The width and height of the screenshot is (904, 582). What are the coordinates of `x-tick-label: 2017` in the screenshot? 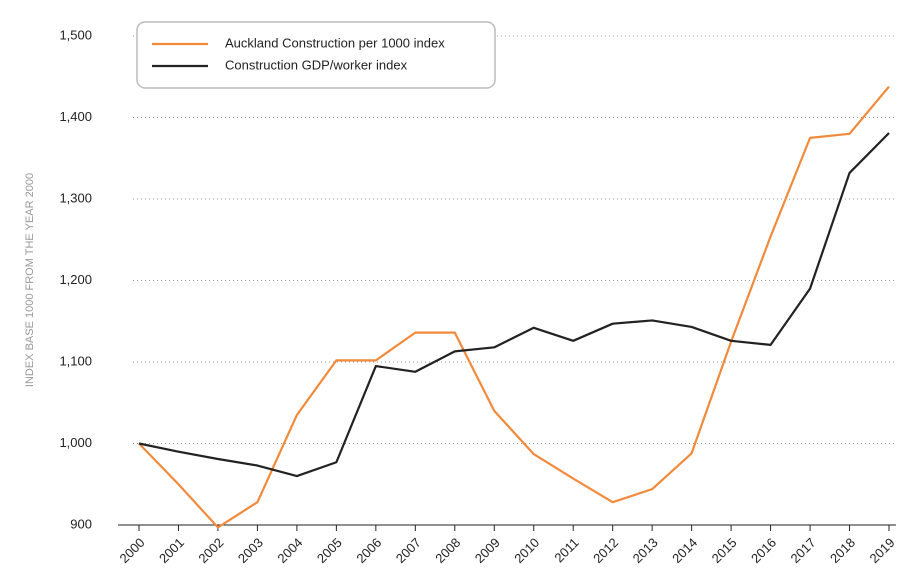 It's located at (803, 550).